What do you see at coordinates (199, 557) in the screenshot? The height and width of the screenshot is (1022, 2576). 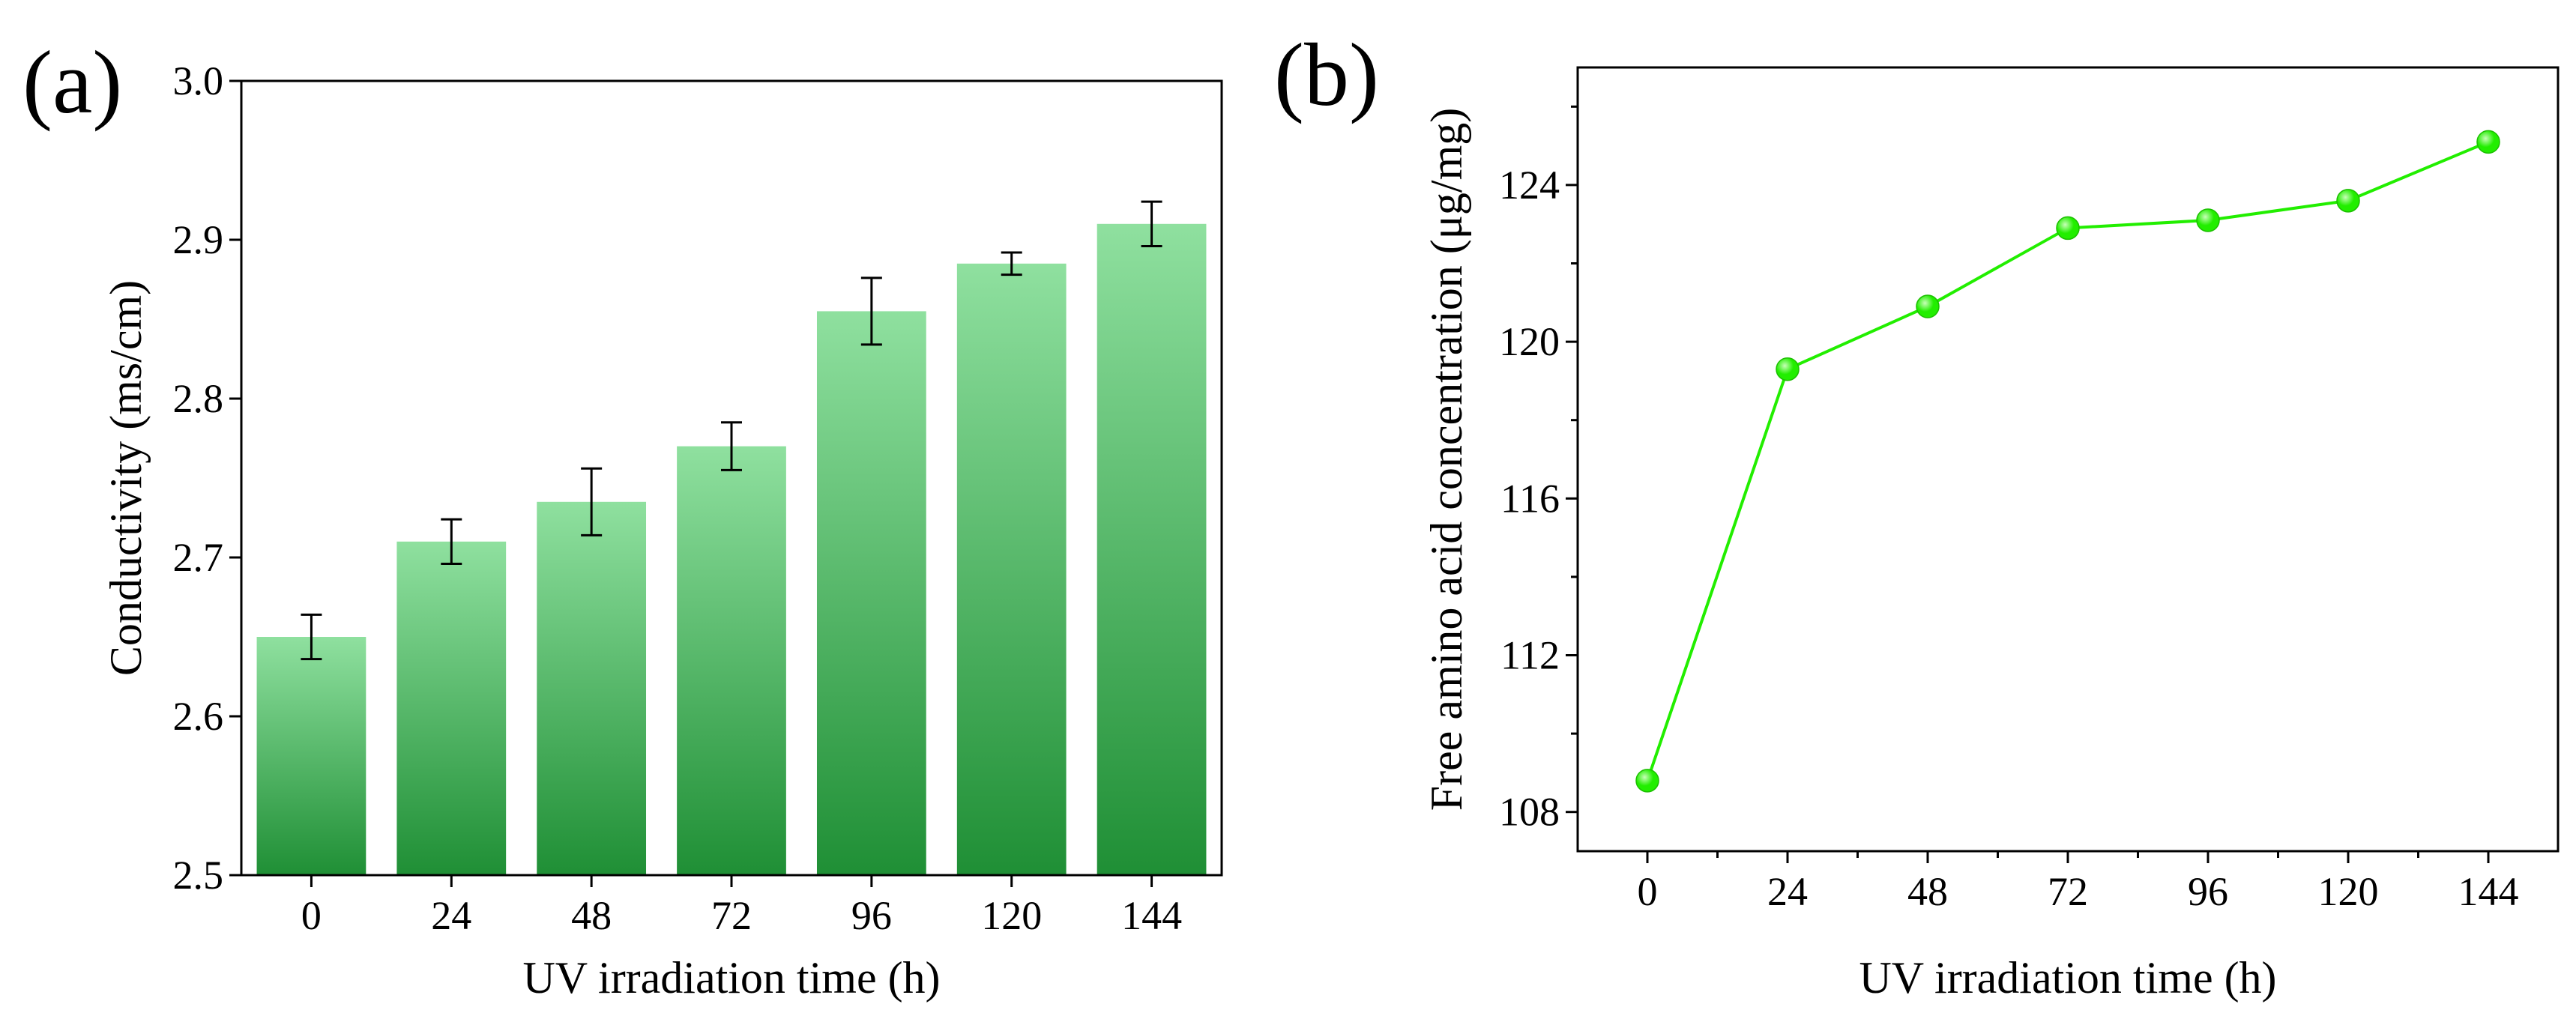 I see `y-tick-label: 2.7` at bounding box center [199, 557].